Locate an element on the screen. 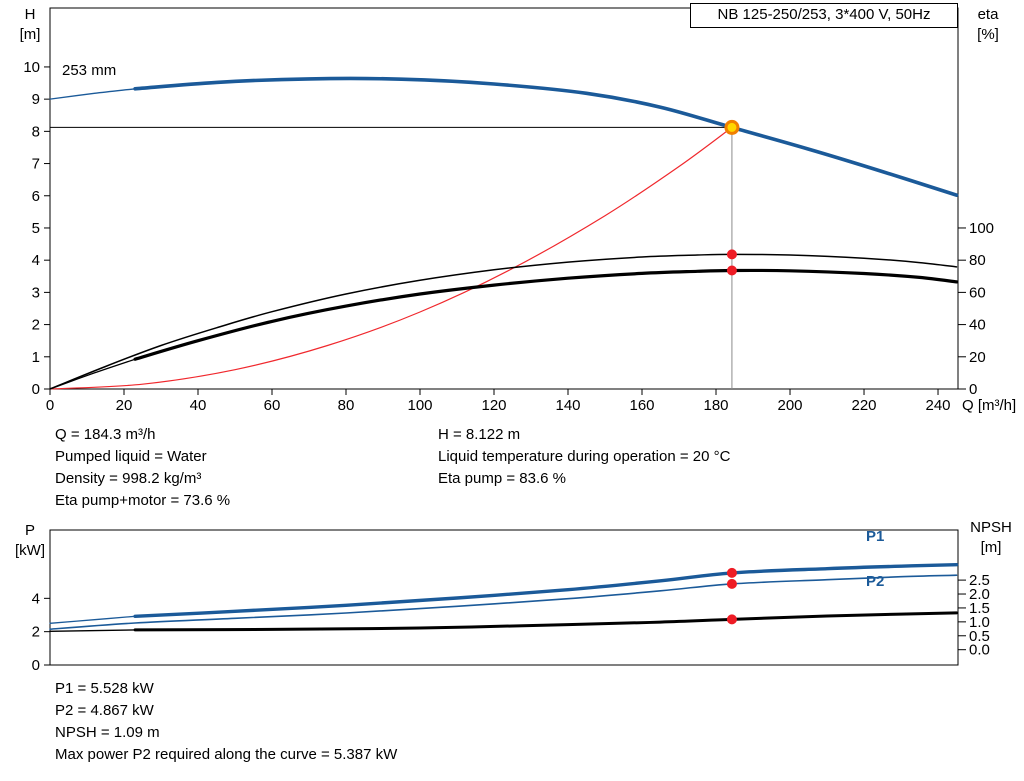 The image size is (1024, 781). eta-axis-tick-label: 100 is located at coordinates (981, 228).